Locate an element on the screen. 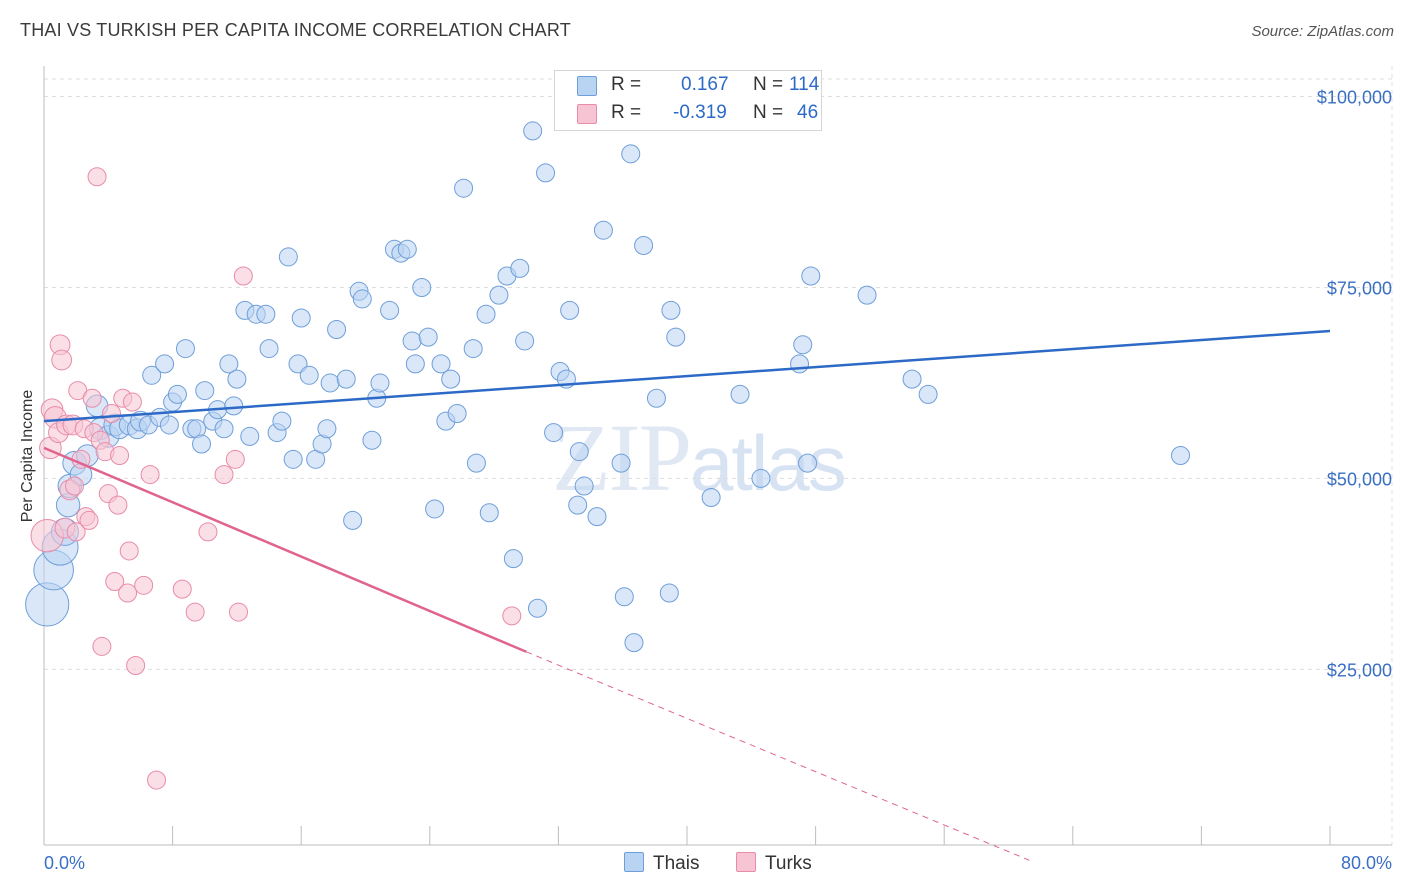  legend-swatch-turks is located at coordinates (587, 114).